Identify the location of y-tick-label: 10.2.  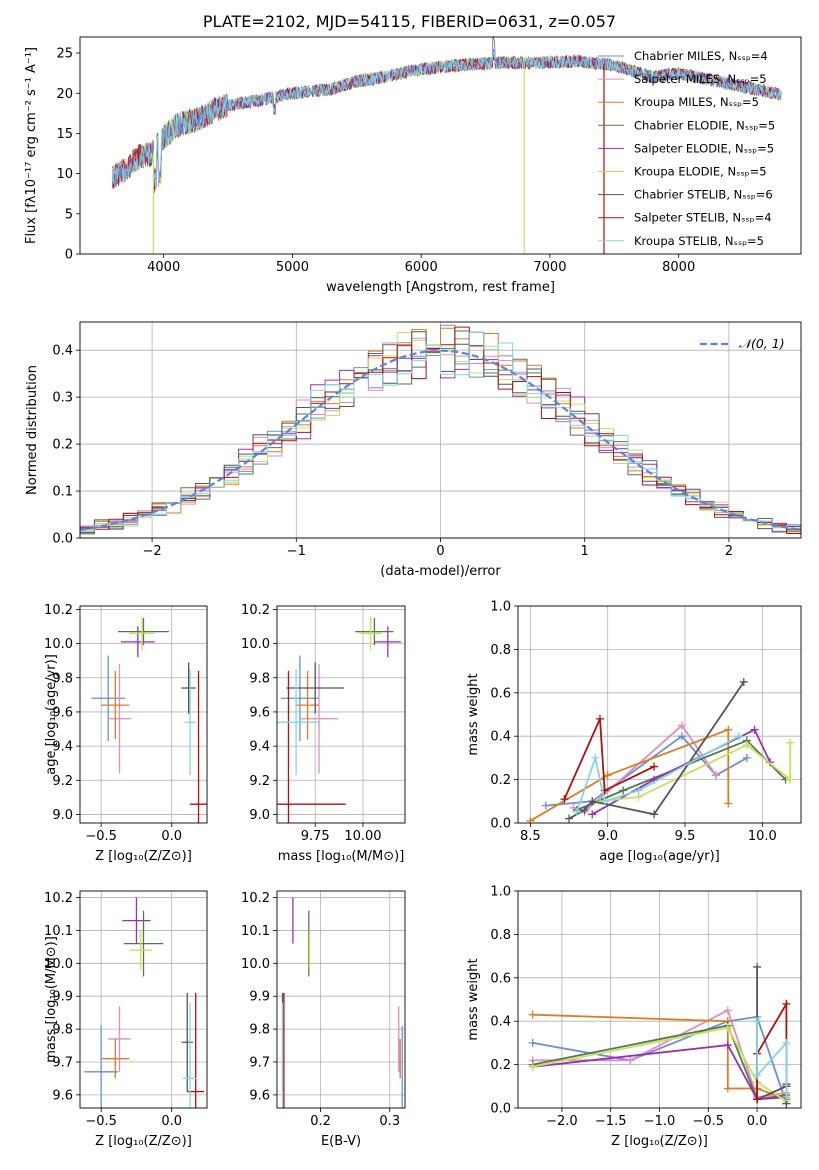
(58, 610).